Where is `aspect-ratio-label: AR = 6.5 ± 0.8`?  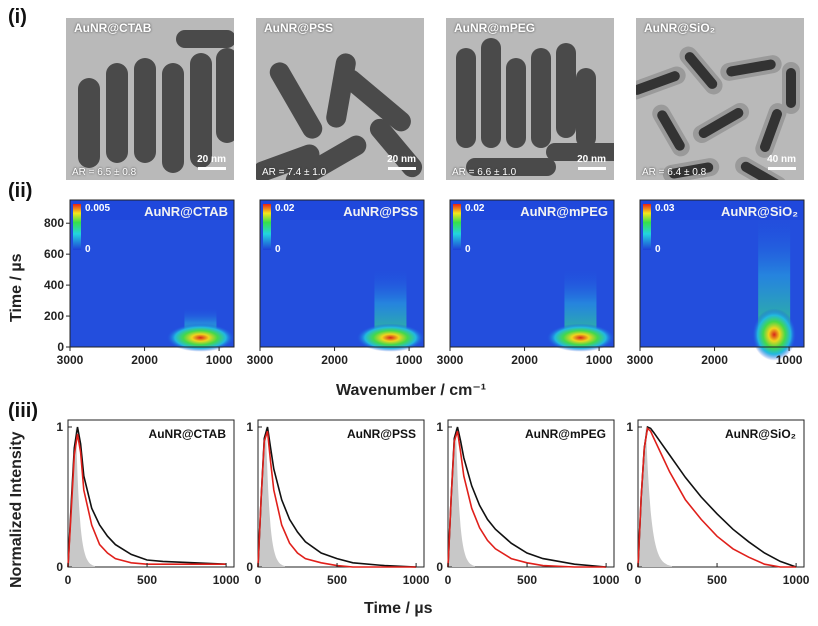 aspect-ratio-label: AR = 6.5 ± 0.8 is located at coordinates (104, 172).